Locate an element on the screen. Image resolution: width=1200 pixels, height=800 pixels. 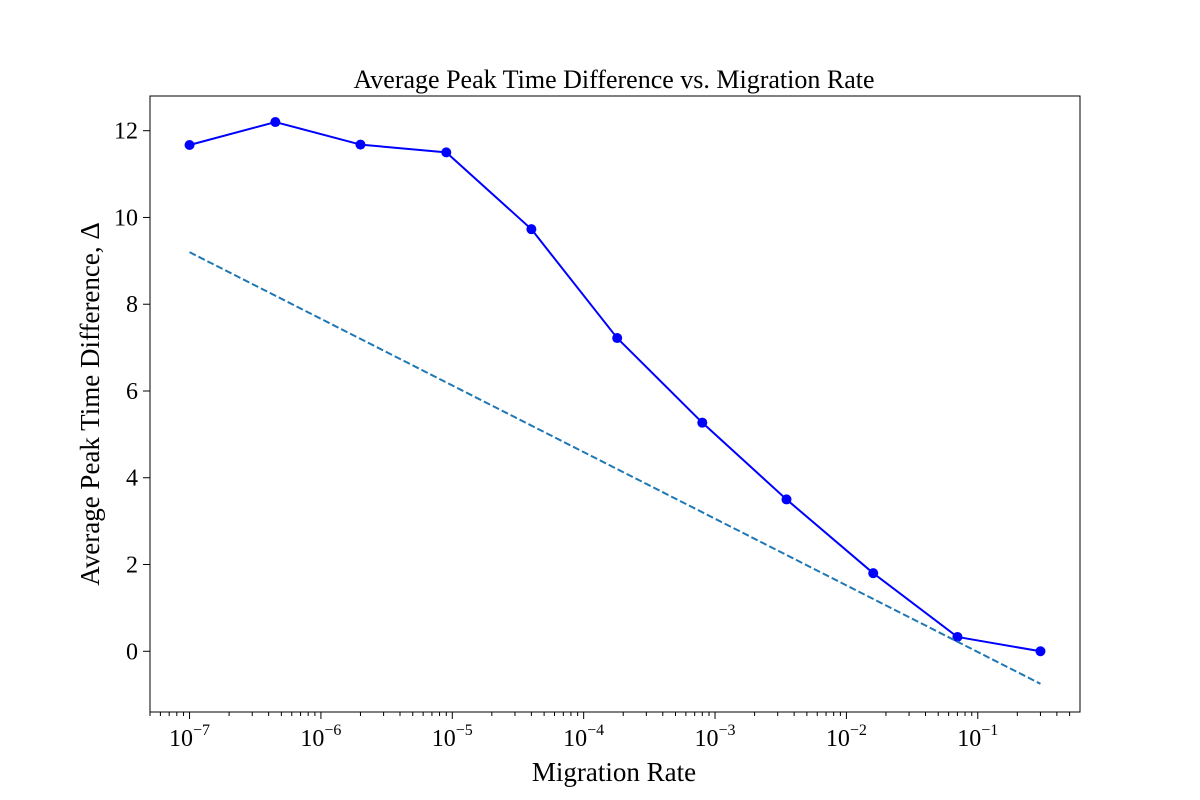
x-tick-exponent: −2 is located at coordinates (858, 730).